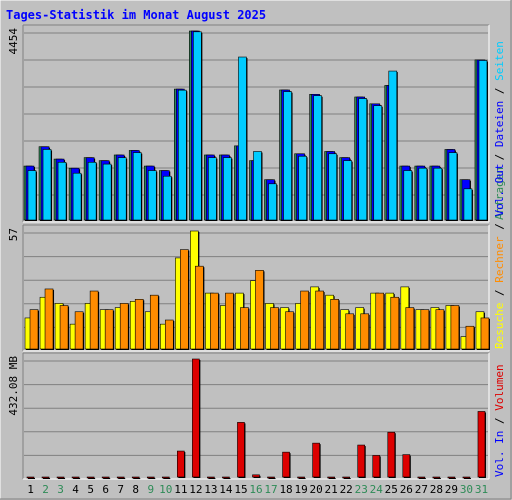 Image resolution: width=512 pixels, height=500 pixels. What do you see at coordinates (167, 478) in the screenshot?
I see `bar-volumen-day-10-shadow` at bounding box center [167, 478].